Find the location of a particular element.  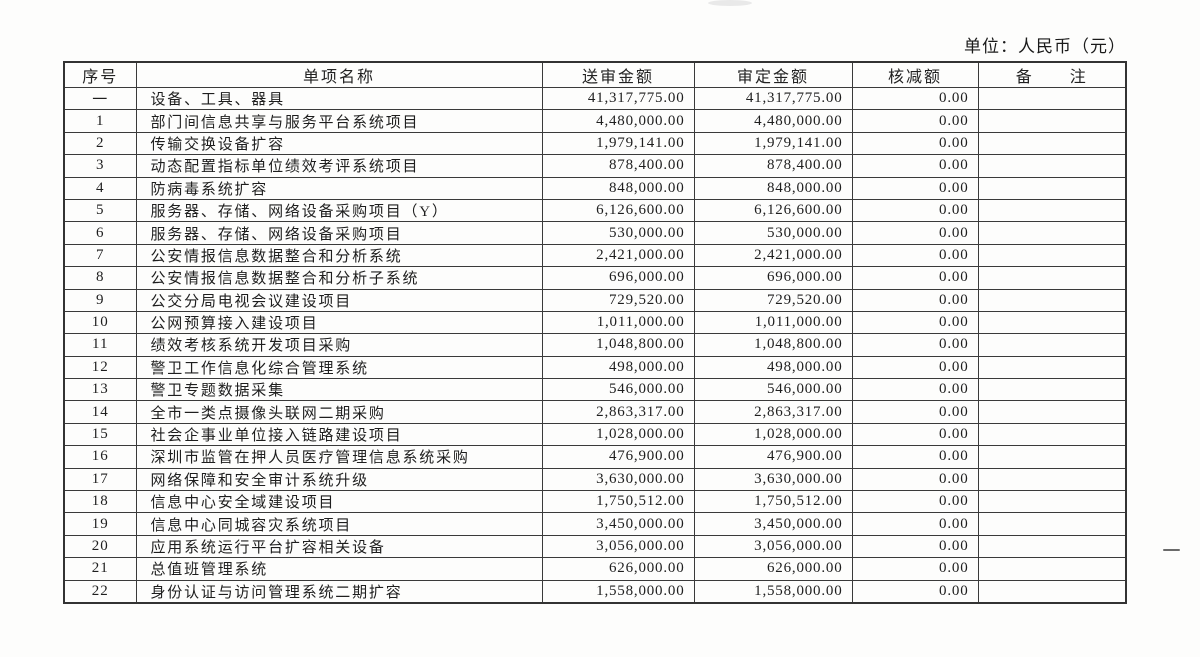

table-row: 21 总值班管理系统 626,000.00 626,000.00 0.00 is located at coordinates (595, 569).